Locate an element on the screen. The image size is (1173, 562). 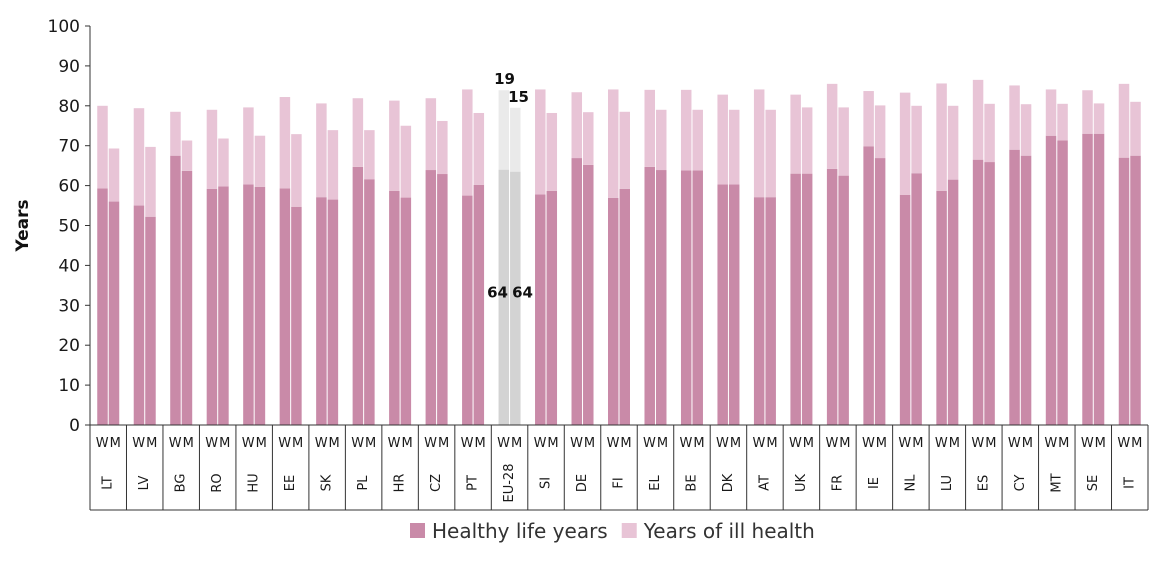
category-label-se: SE is located at coordinates (1093, 483).